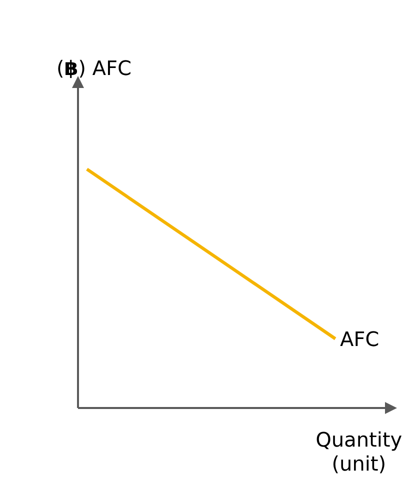  I want to click on y-axis-title: (฿) AFC, so click(94, 69).